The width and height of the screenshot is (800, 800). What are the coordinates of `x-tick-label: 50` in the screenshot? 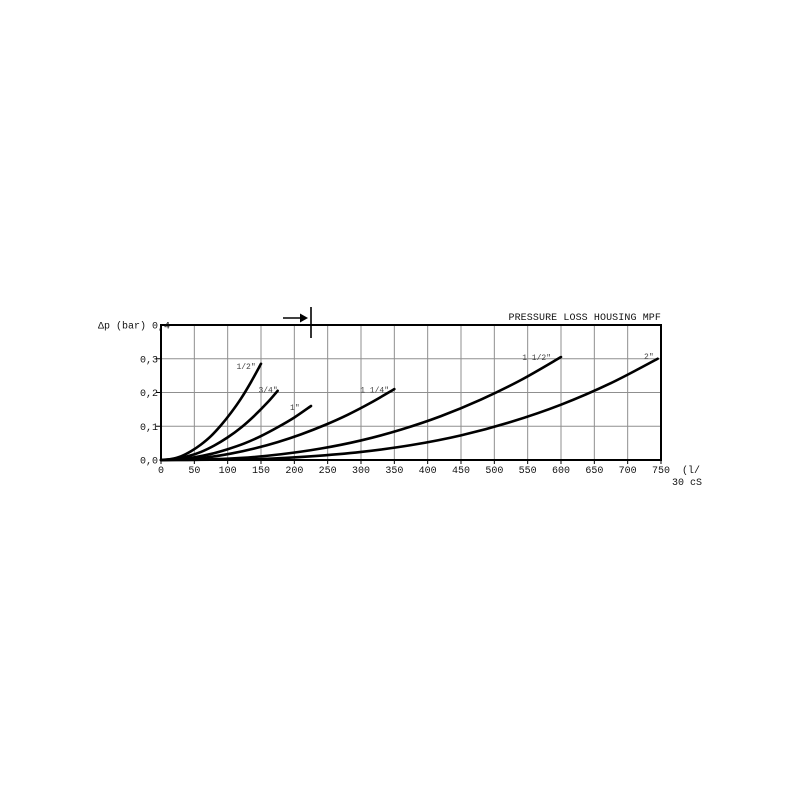 It's located at (194, 471).